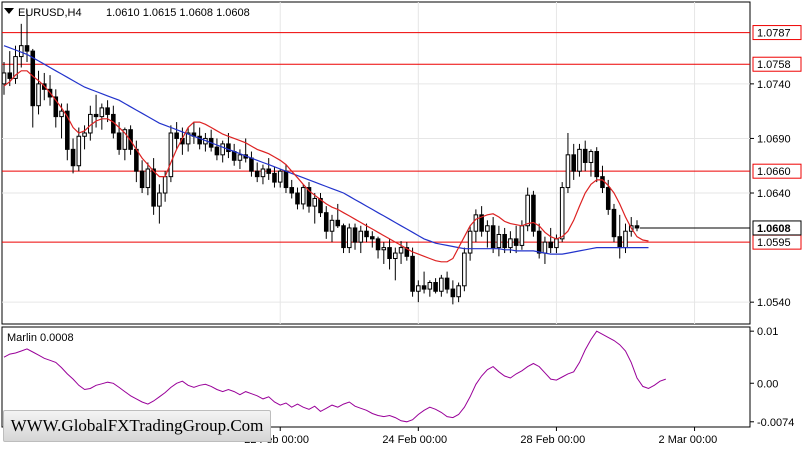  I want to click on indicator-tick-label: 0.01, so click(767, 332).